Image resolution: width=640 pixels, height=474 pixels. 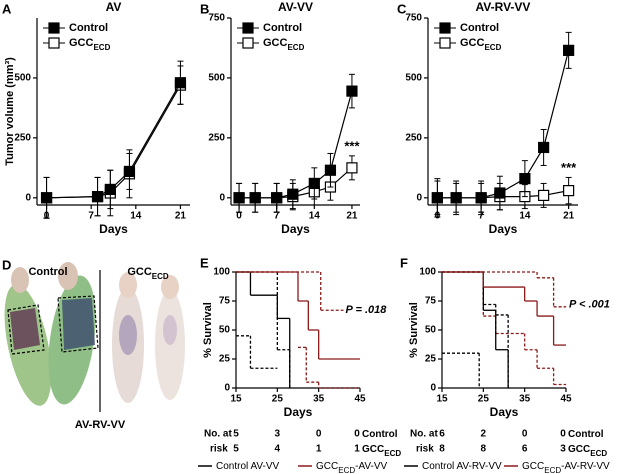 I want to click on y-tick-label: 100, so click(x=427, y=272).